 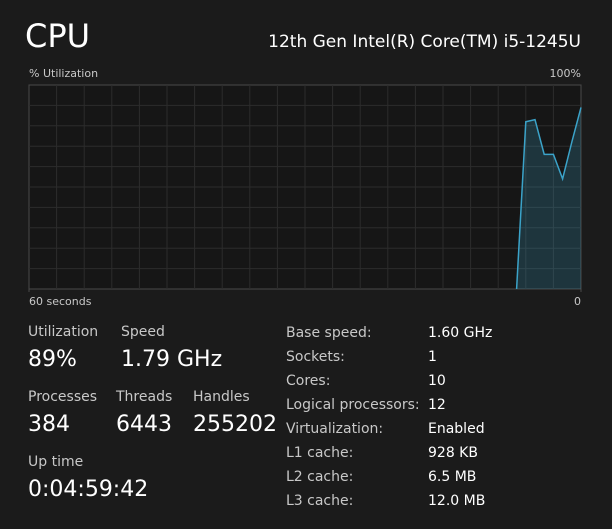 What do you see at coordinates (221, 397) in the screenshot?
I see `stat-label: Handles` at bounding box center [221, 397].